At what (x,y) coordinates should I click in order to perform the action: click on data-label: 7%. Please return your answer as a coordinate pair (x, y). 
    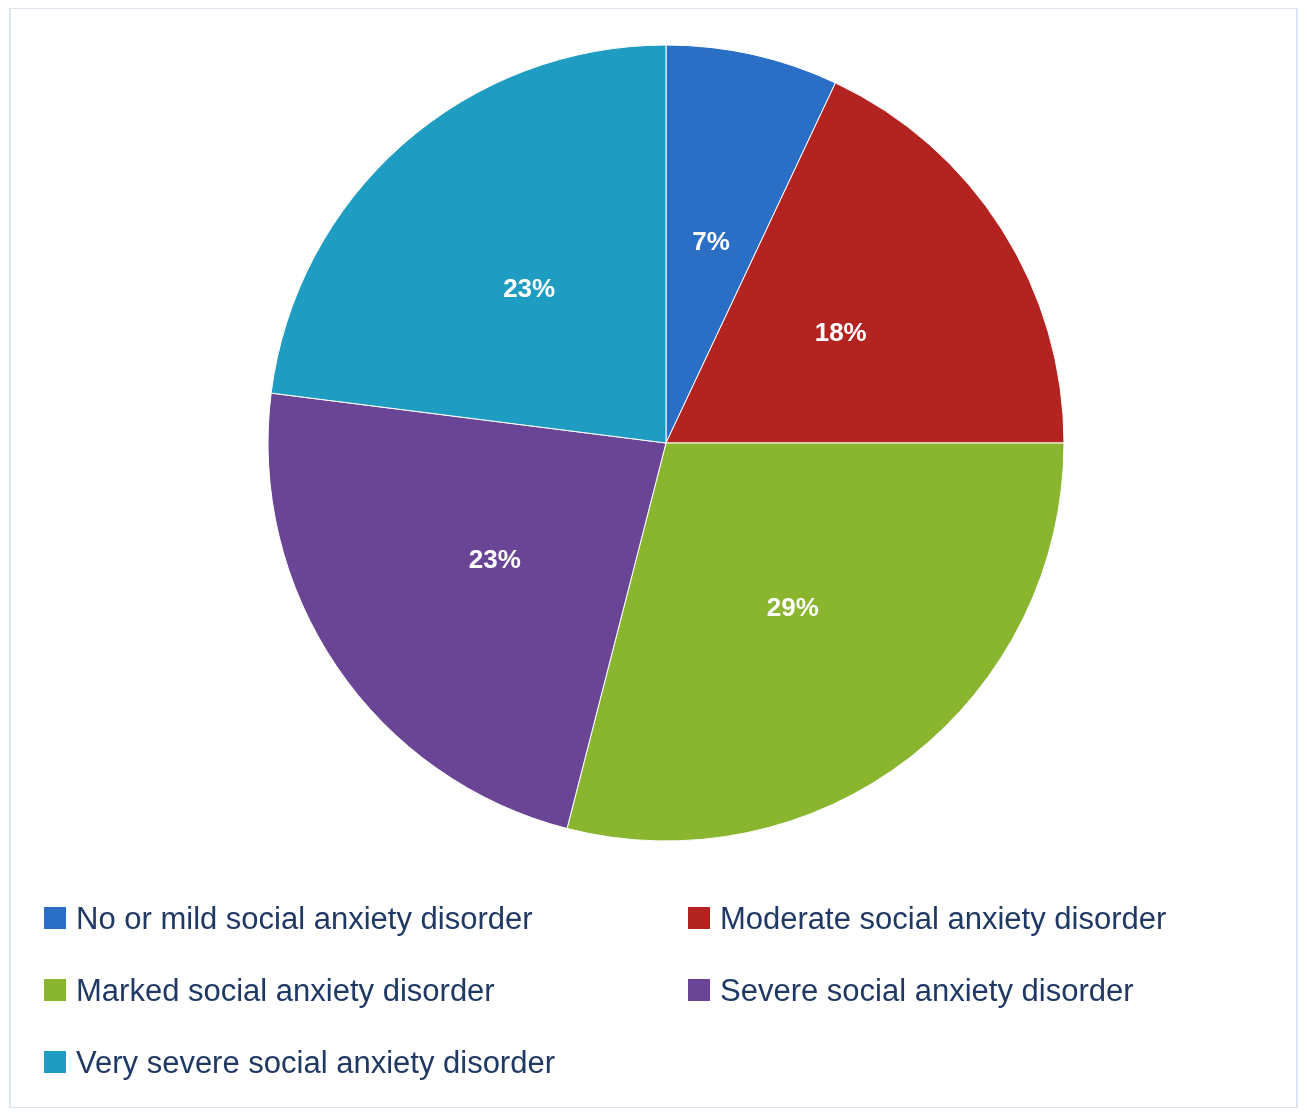
    Looking at the image, I should click on (711, 241).